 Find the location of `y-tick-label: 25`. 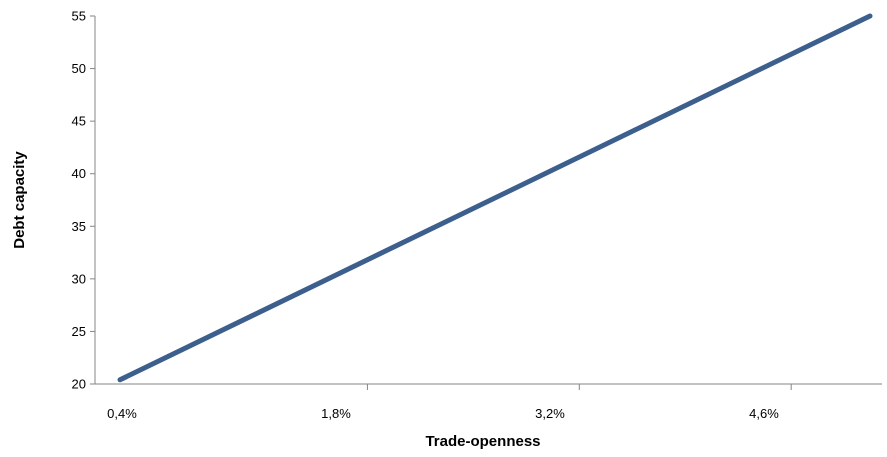

y-tick-label: 25 is located at coordinates (79, 331).